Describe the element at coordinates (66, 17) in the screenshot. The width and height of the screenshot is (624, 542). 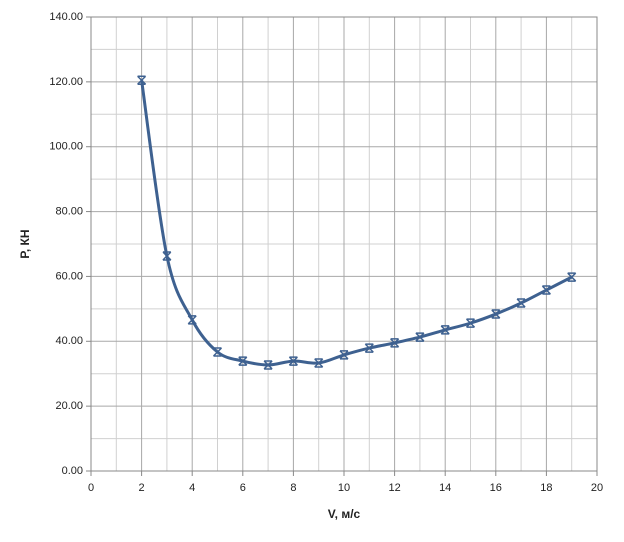
I see `y-tick-label: 140.00` at that location.